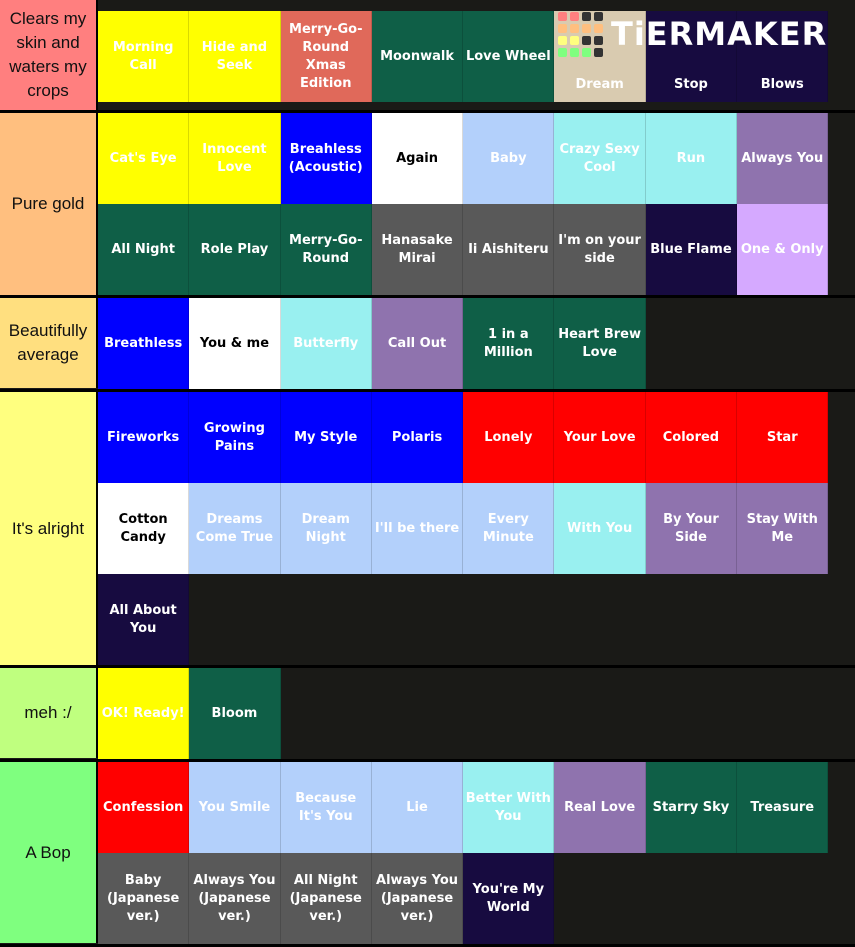 The width and height of the screenshot is (855, 947). What do you see at coordinates (235, 249) in the screenshot?
I see `tier-item: Role Play` at bounding box center [235, 249].